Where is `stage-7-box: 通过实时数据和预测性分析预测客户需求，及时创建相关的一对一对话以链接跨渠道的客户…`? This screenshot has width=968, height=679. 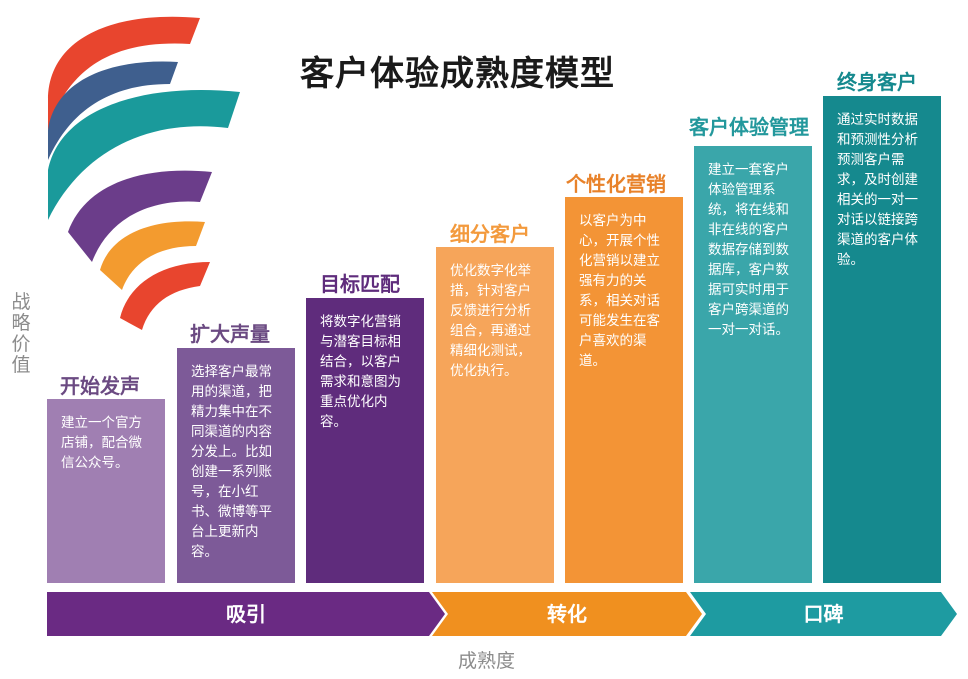 stage-7-box: 通过实时数据和预测性分析预测客户需求，及时创建相关的一对一对话以链接跨渠道的客户… is located at coordinates (882, 339).